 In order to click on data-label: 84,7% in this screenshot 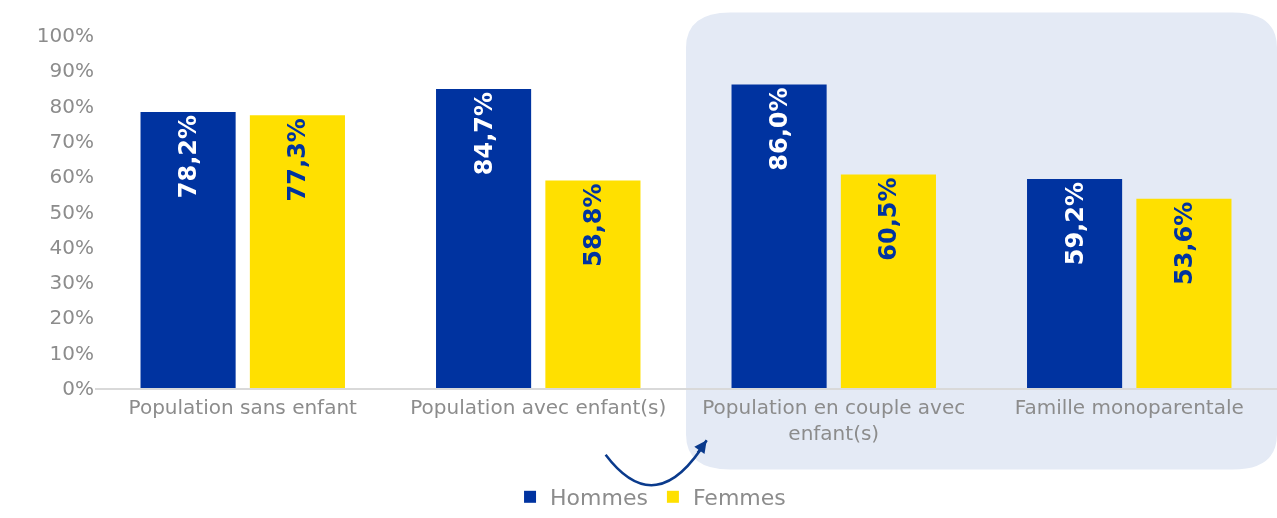, I will do `click(483, 134)`.